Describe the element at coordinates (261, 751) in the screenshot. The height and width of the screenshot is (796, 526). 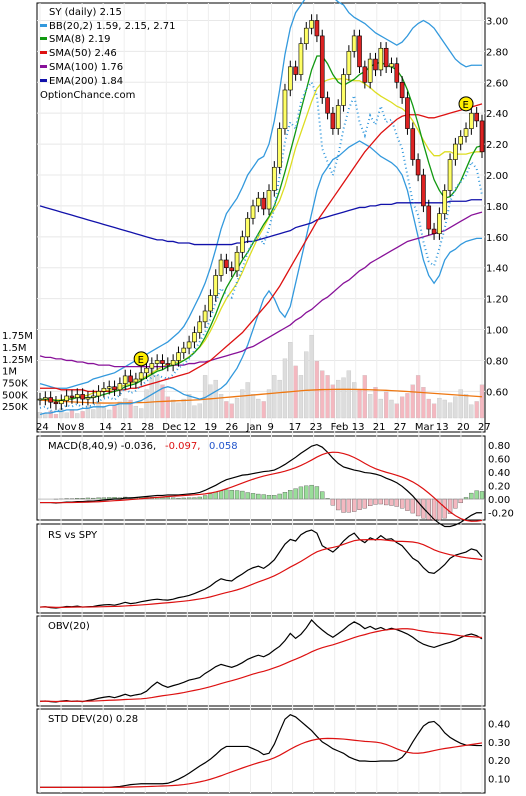
I see `stddev-panel-frame` at that location.